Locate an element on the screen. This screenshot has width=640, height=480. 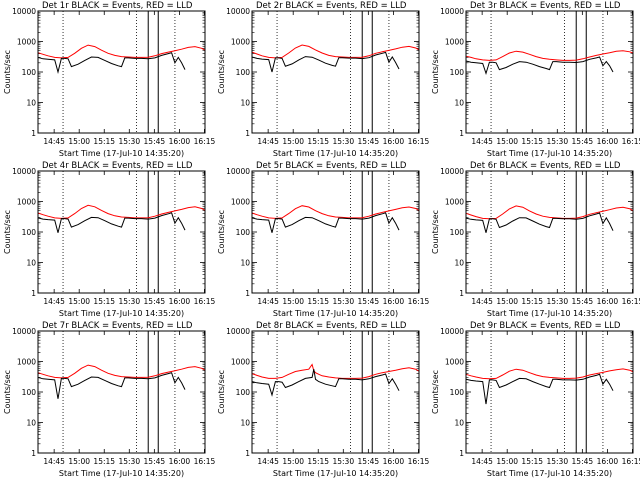
panel-title: Det 6r BLACK = Events, RED = LLD is located at coordinates (545, 166).